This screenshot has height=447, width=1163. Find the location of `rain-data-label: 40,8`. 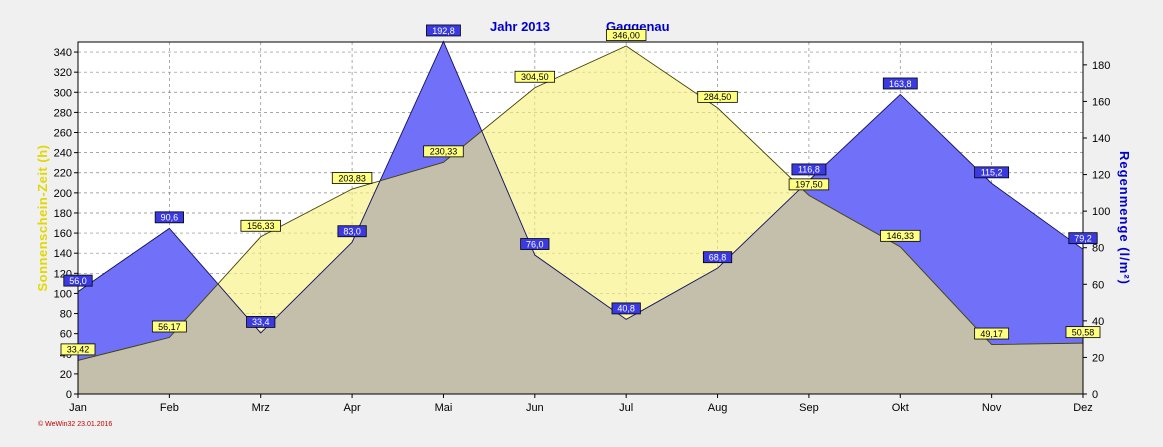

rain-data-label: 40,8 is located at coordinates (626, 309).